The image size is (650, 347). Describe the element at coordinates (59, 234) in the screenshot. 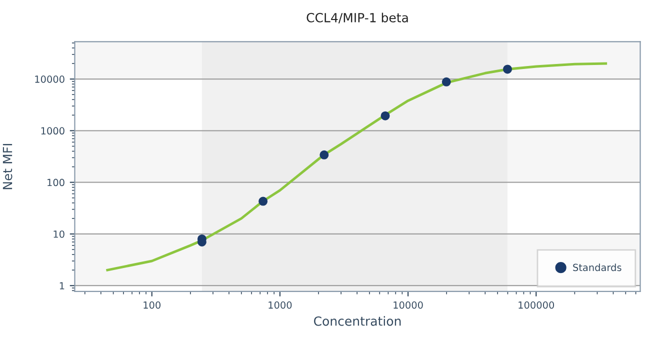

I see `y-tick-label: 10` at that location.